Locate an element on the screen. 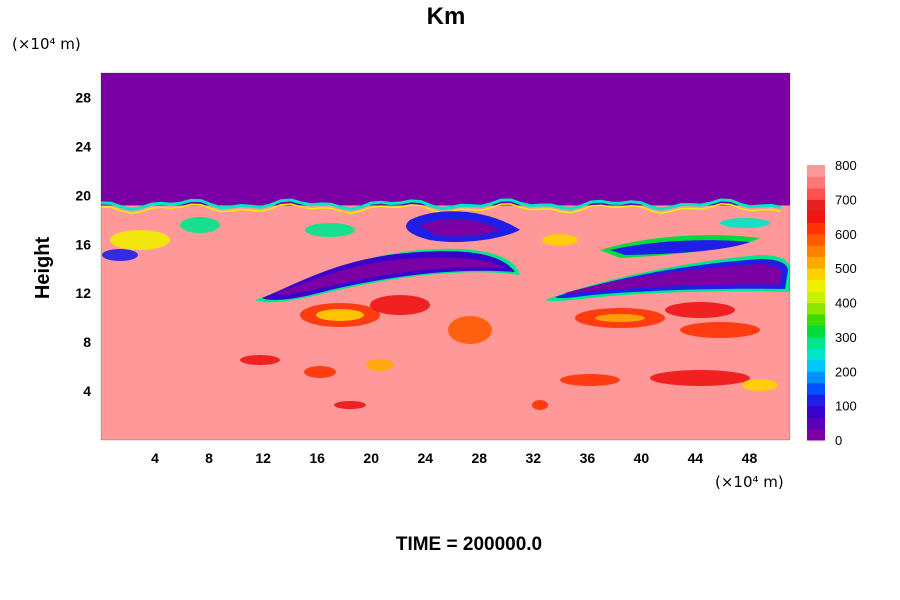  x-tick-label: 20 is located at coordinates (371, 458).